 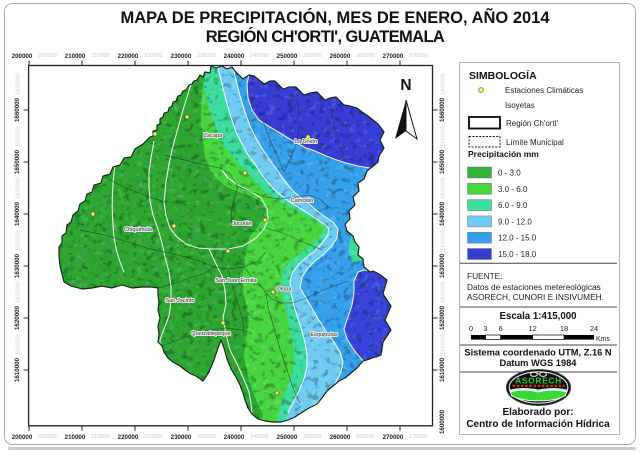 I want to click on svg-text: Esquipulas, so click(x=324, y=335).